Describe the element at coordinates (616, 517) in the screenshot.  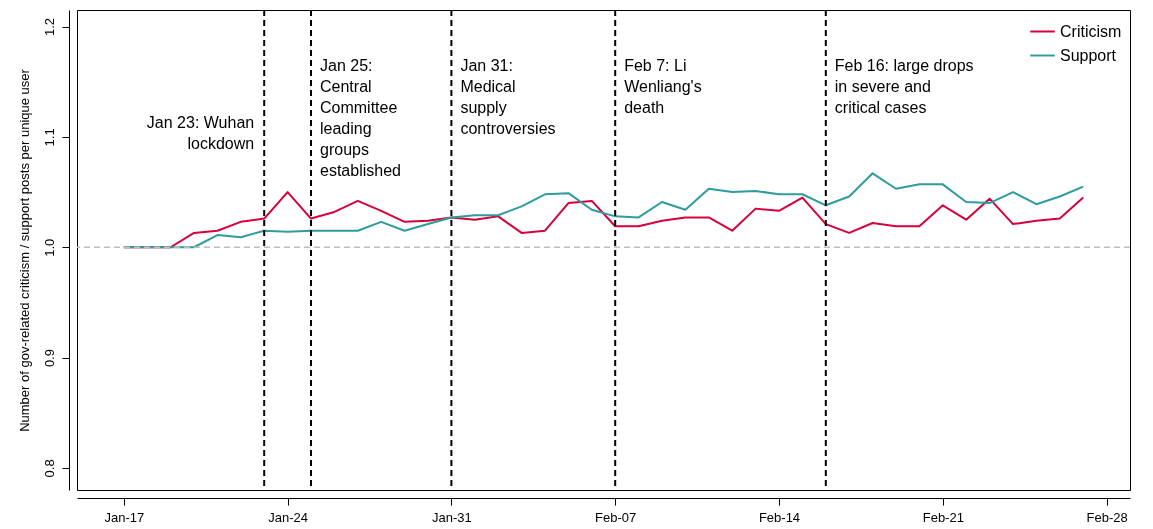
I see `x-tick-label: Feb-07` at that location.